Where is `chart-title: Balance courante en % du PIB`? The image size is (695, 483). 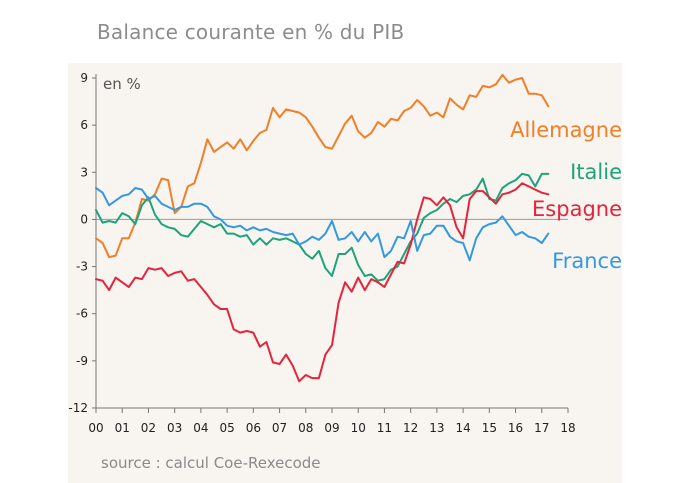 chart-title: Balance courante en % du PIB is located at coordinates (251, 32).